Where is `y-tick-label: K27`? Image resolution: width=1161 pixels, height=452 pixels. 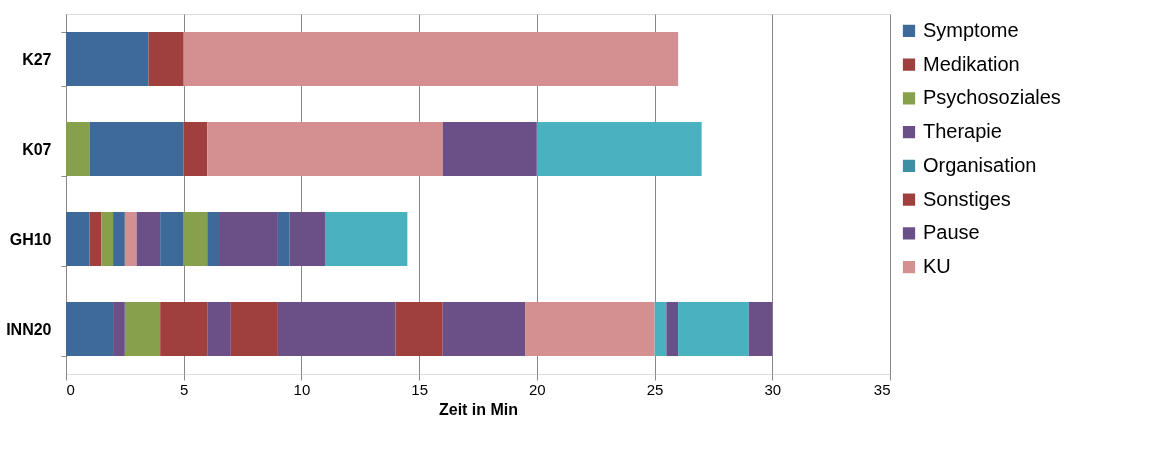
y-tick-label: K27 is located at coordinates (37, 59).